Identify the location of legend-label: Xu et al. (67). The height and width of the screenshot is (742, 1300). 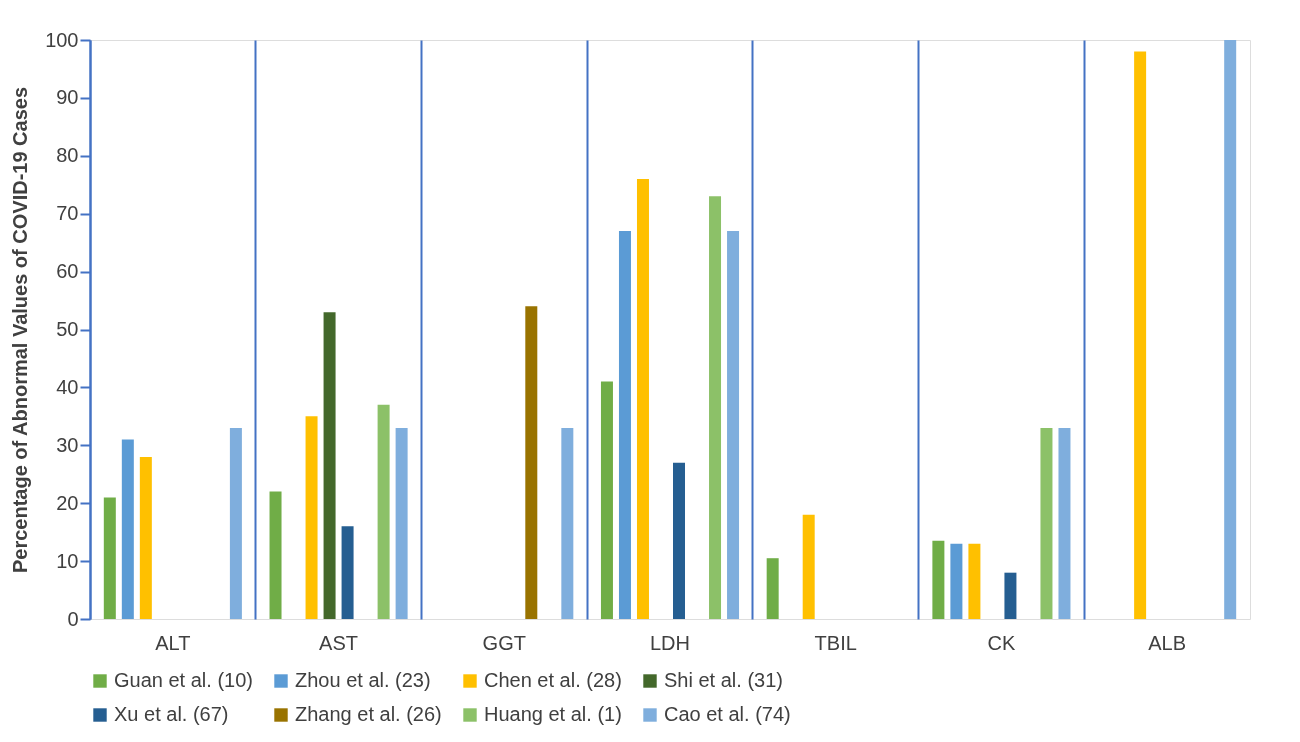
(171, 714).